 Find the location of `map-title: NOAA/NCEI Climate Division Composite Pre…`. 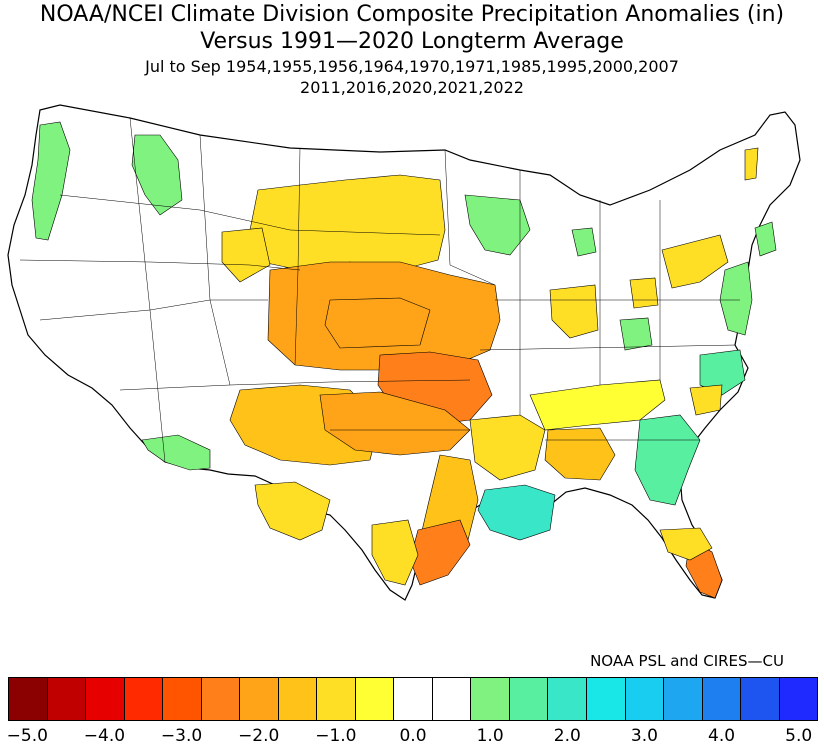

map-title: NOAA/NCEI Climate Division Composite Pre… is located at coordinates (412, 14).